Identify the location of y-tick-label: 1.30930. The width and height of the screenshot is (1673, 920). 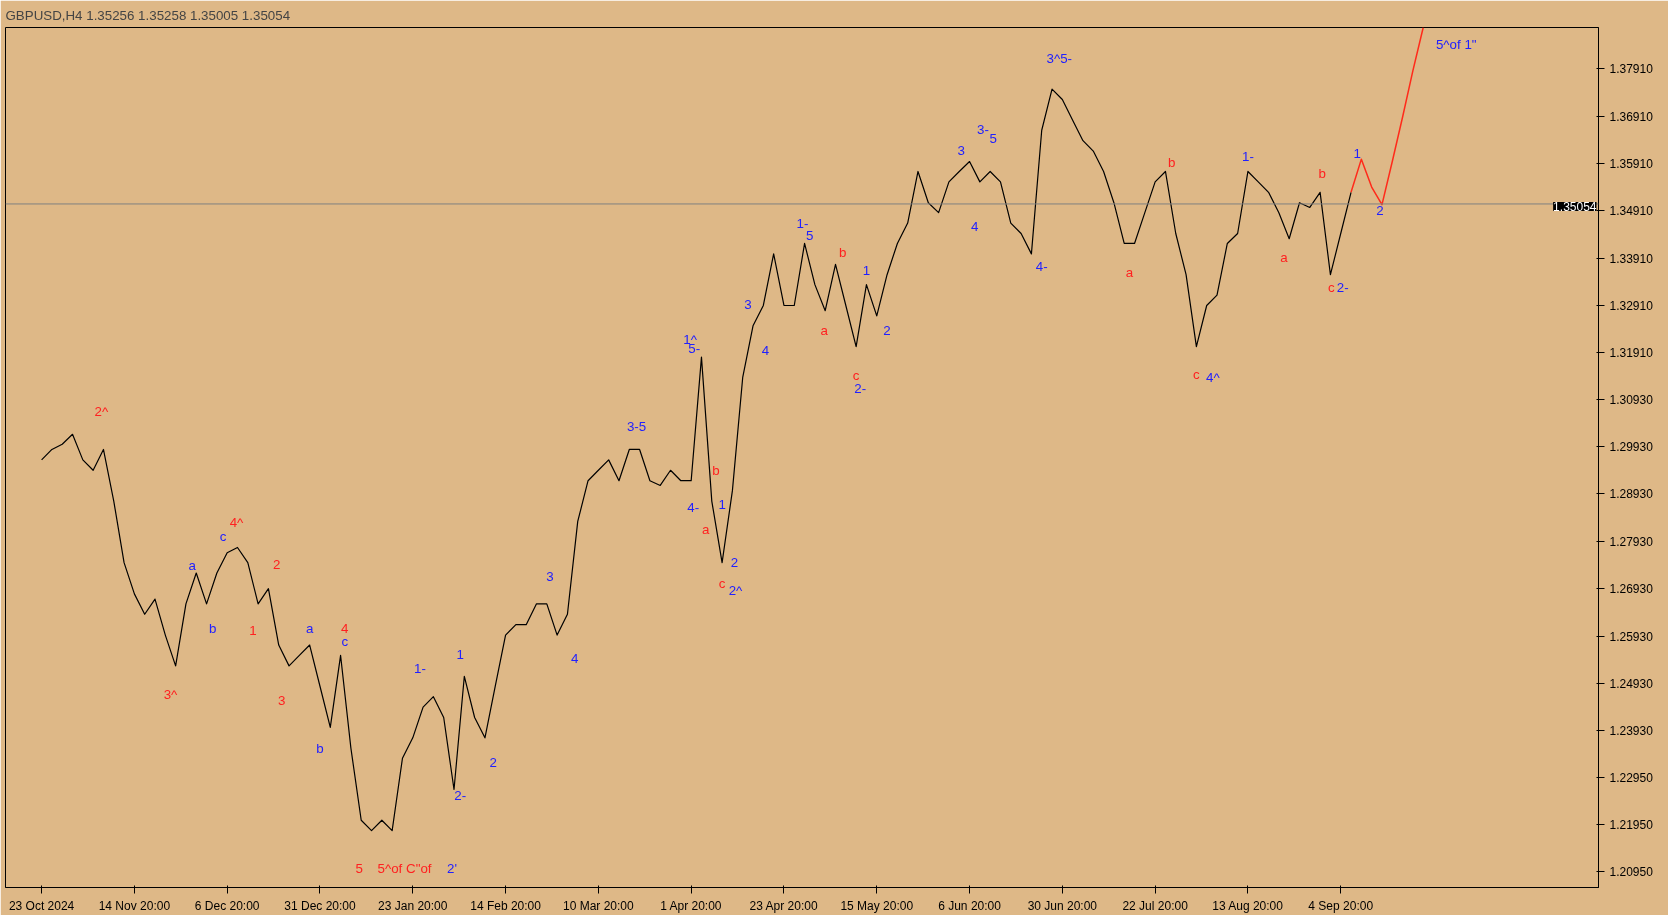
(1631, 399).